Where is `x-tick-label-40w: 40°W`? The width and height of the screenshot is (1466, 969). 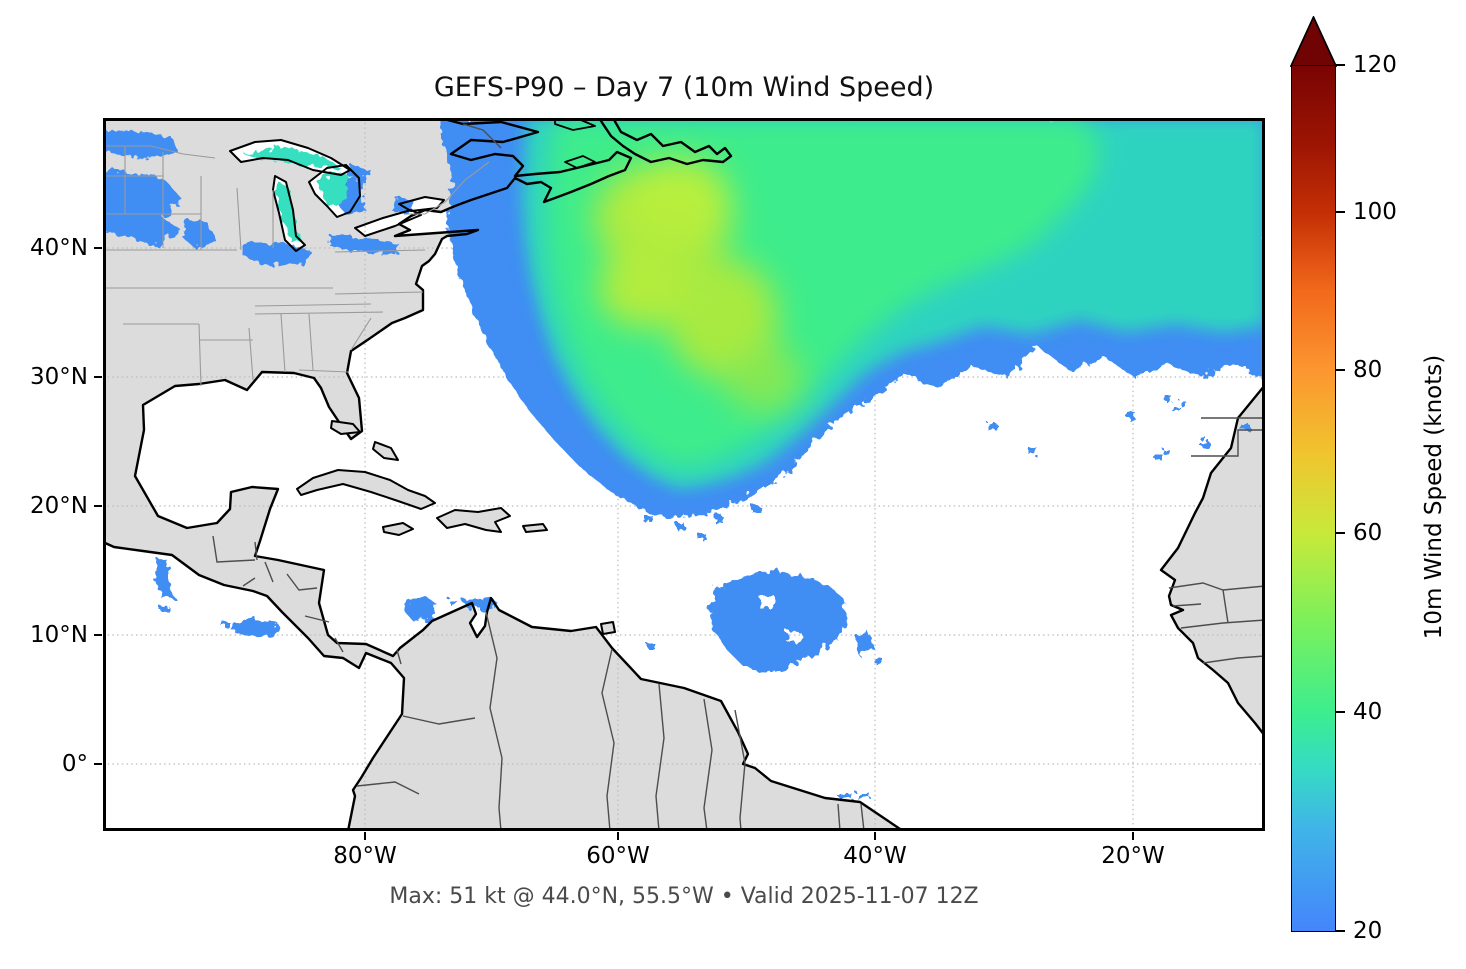 x-tick-label-40w: 40°W is located at coordinates (875, 856).